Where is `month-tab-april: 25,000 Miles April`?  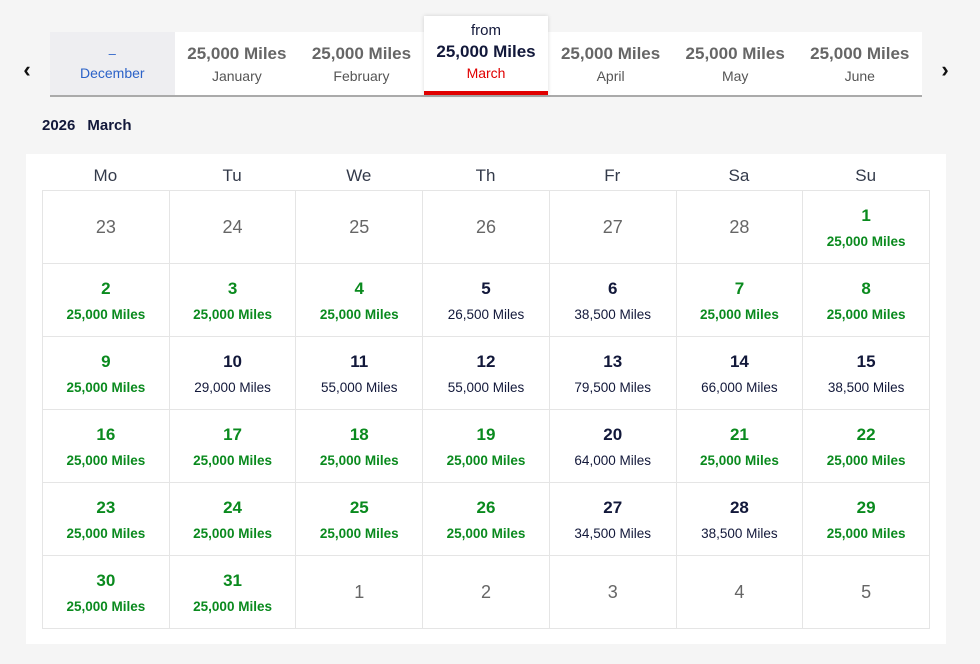 month-tab-april: 25,000 Miles April is located at coordinates (610, 63).